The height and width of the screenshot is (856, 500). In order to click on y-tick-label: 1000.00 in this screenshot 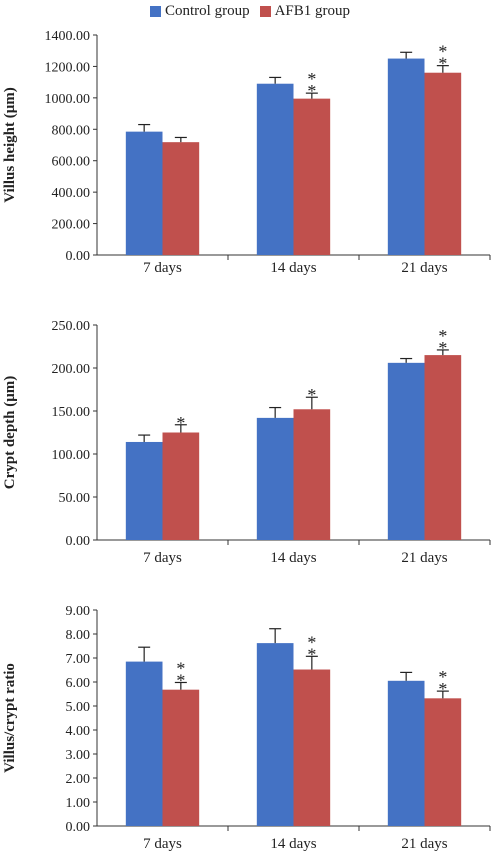, I will do `click(68, 99)`.